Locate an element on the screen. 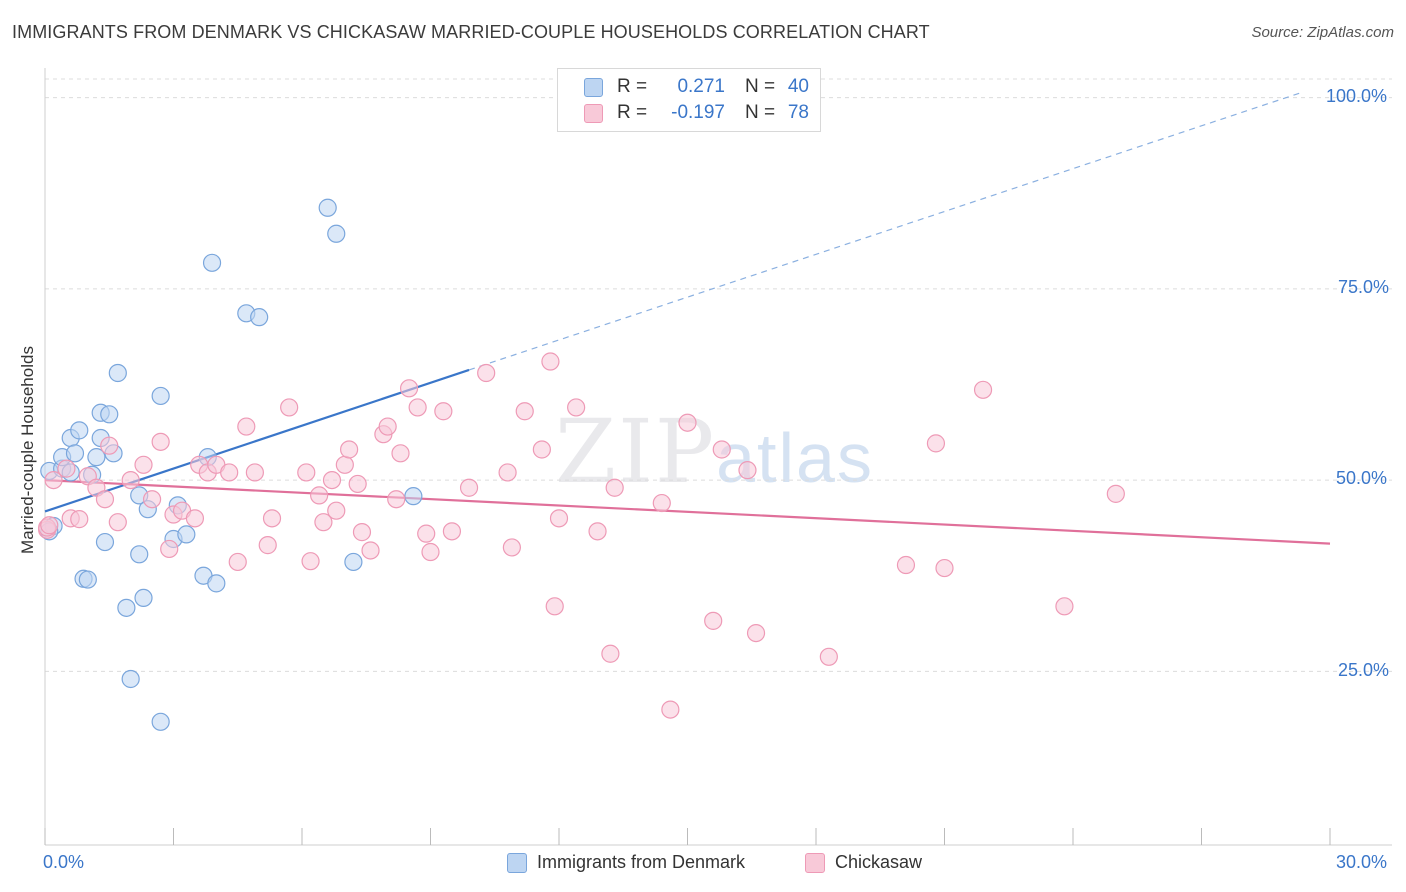 The image size is (1406, 892). legend-row-chickasaw: R = -0.197 N = 78 is located at coordinates (696, 113).